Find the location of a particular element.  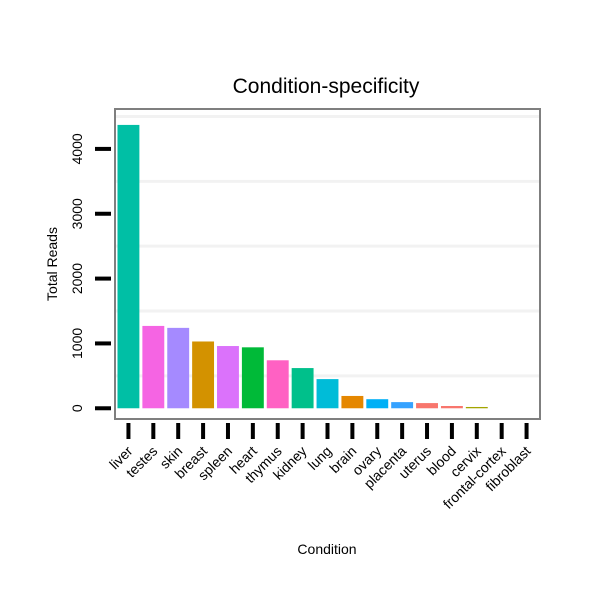

bar-uterus is located at coordinates (427, 406).